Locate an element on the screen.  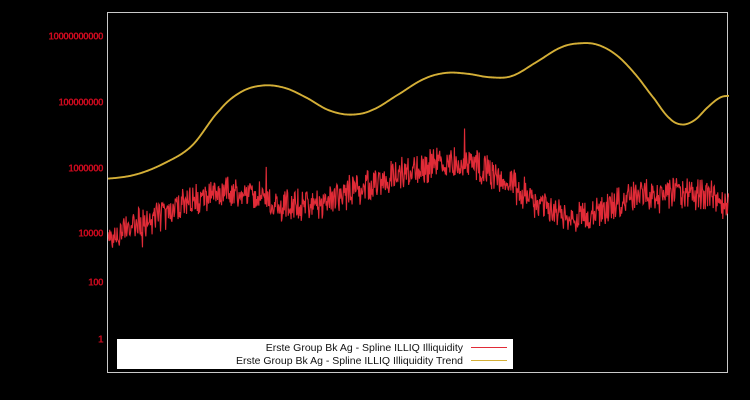
y-tick-label: 100000000 is located at coordinates (80, 103).